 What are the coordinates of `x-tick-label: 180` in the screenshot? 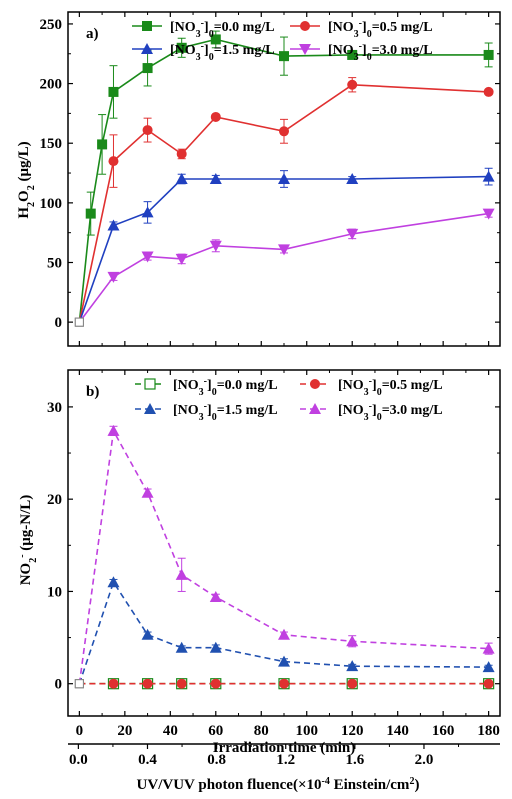 It's located at (488, 731).